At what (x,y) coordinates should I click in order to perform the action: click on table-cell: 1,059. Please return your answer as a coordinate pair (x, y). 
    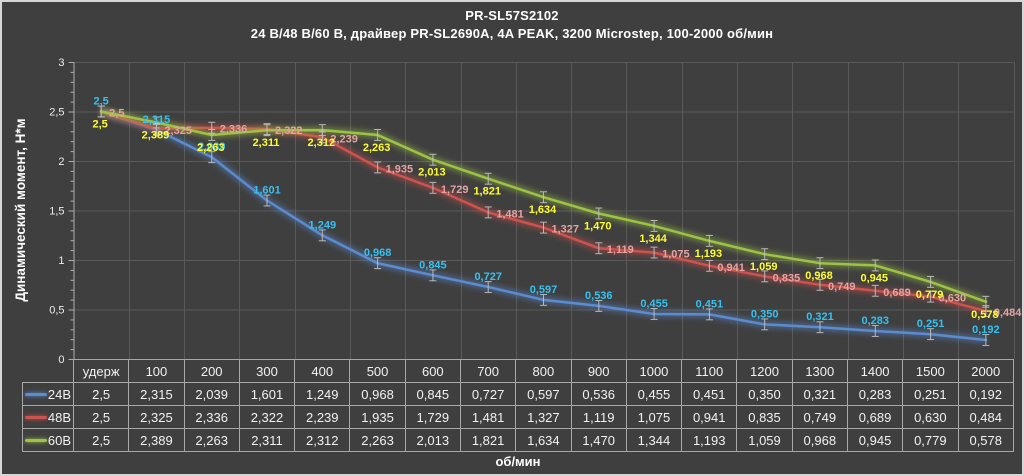
    Looking at the image, I should click on (764, 440).